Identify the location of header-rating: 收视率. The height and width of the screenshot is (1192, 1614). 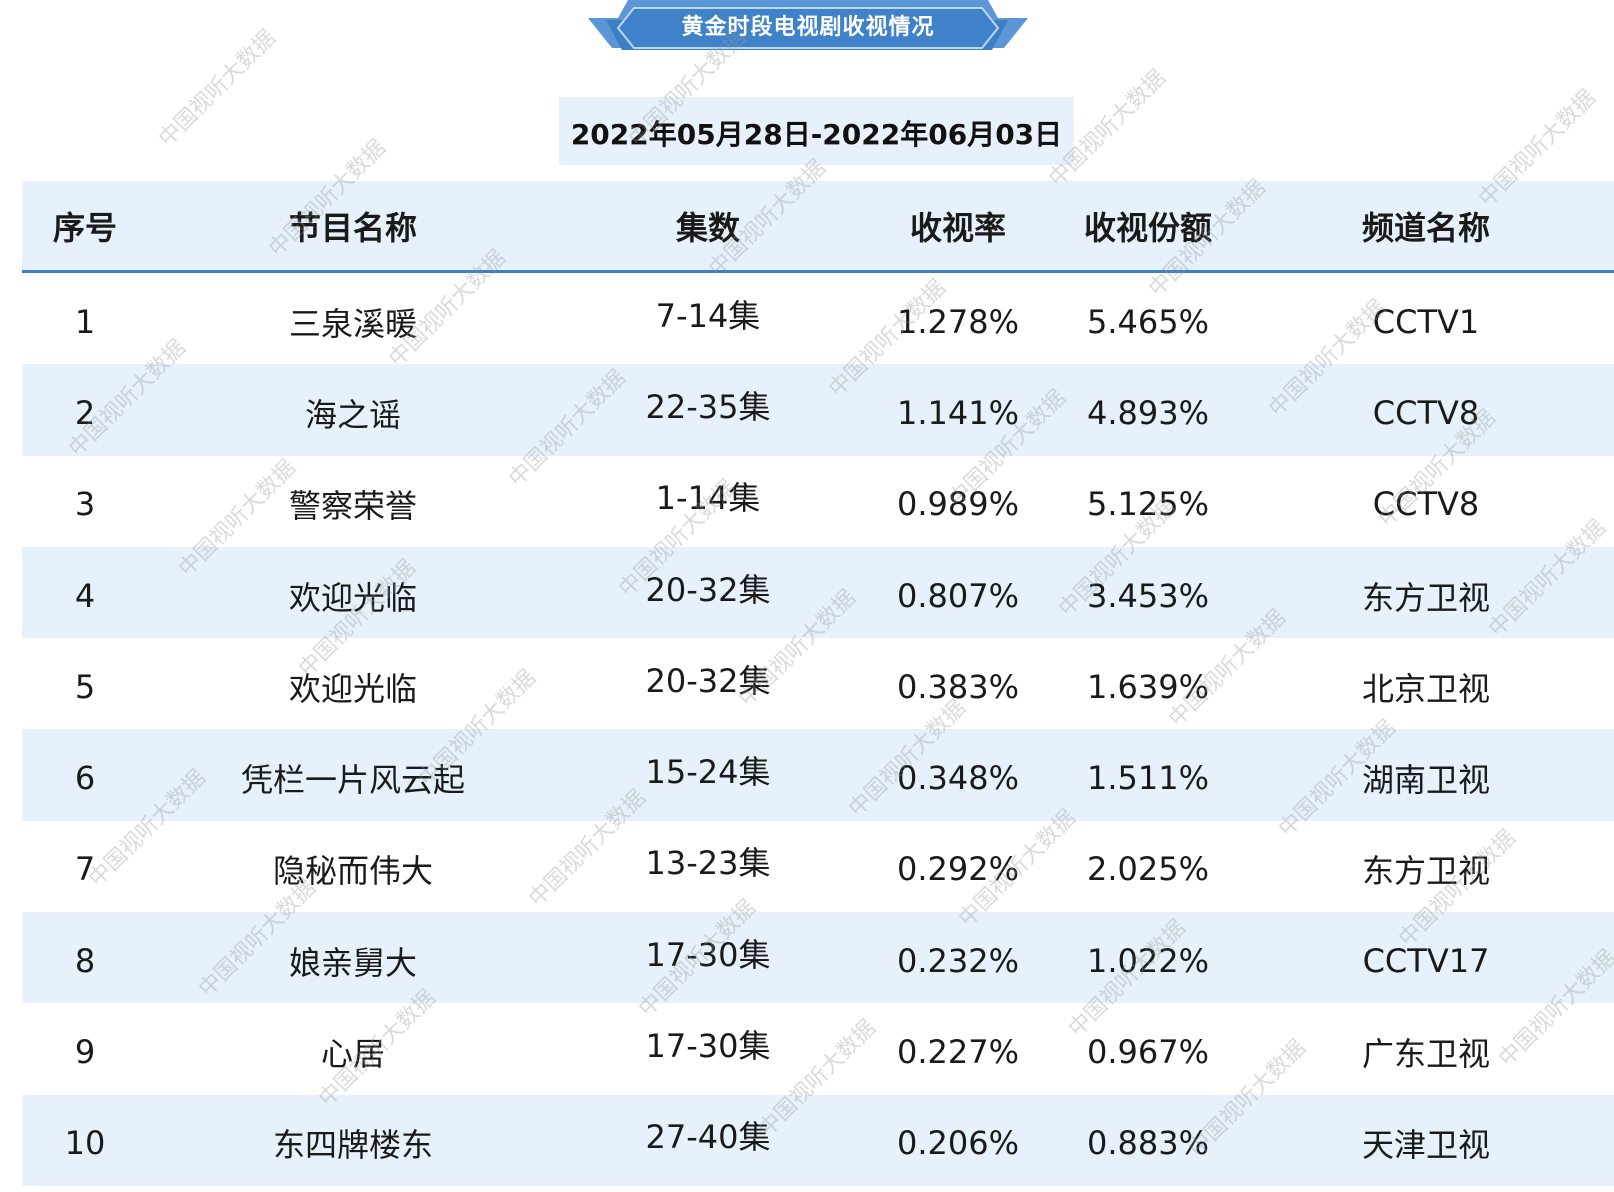
(957, 227).